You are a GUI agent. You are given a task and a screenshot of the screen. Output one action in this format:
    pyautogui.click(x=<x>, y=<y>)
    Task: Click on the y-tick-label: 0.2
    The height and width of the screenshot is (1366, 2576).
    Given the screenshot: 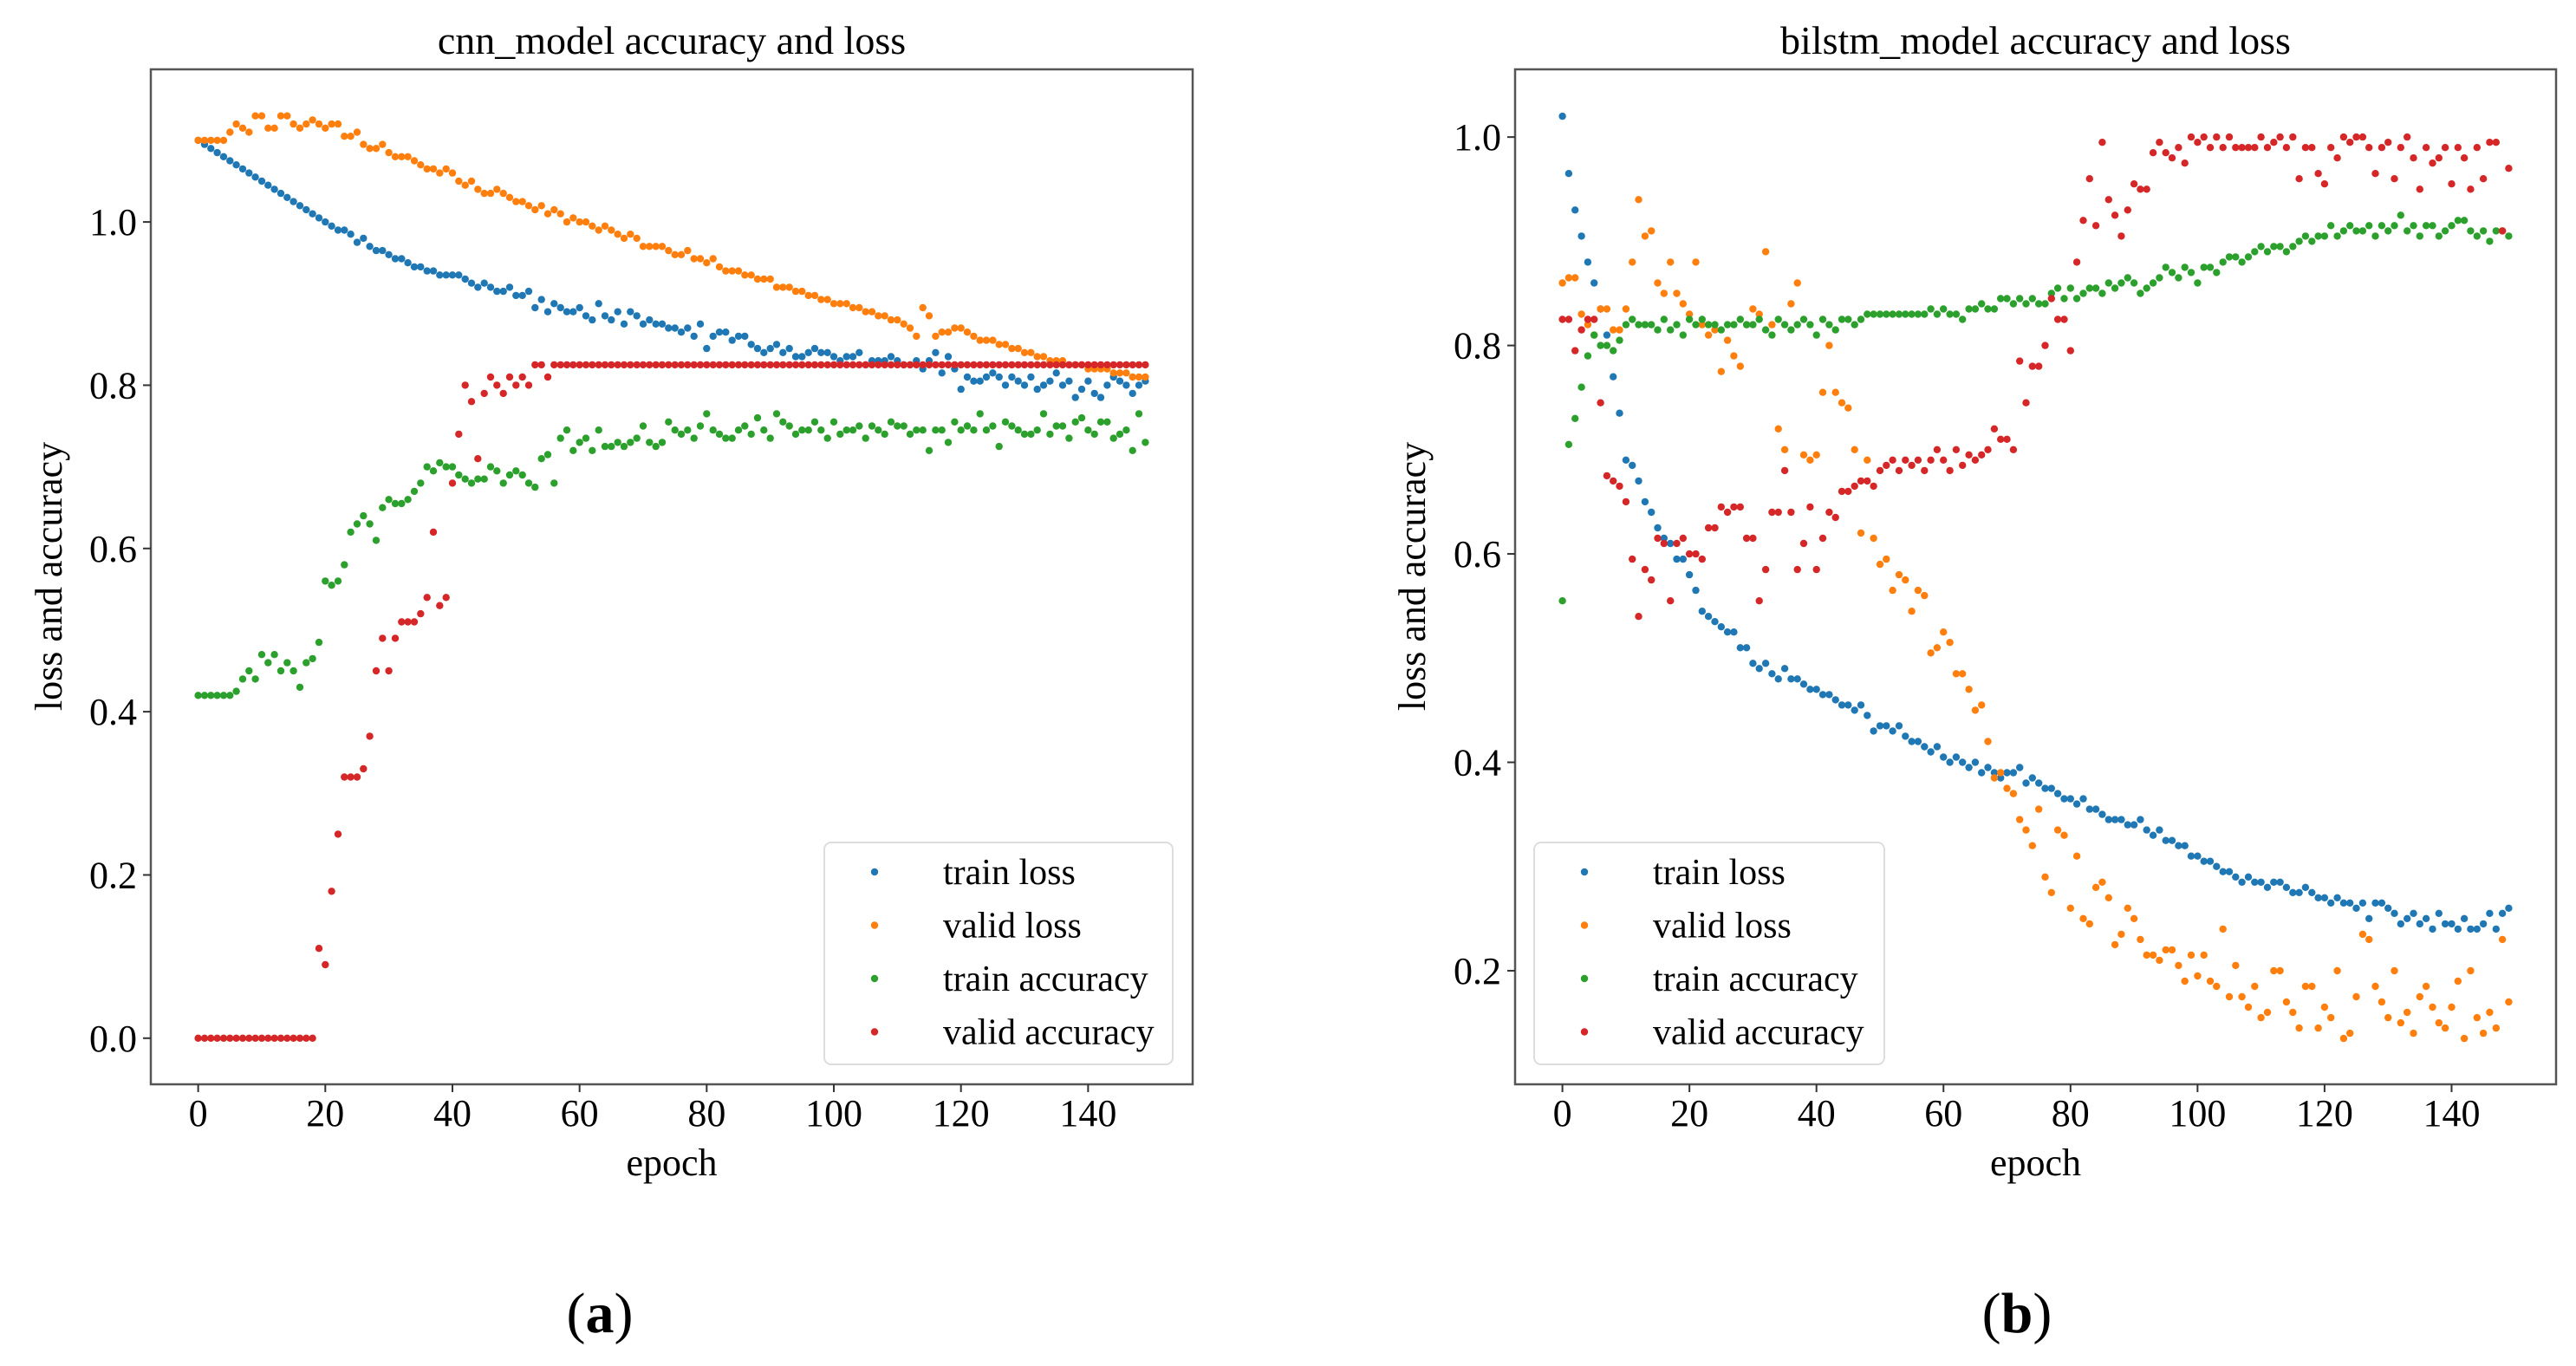 What is the action you would take?
    pyautogui.click(x=1477, y=971)
    